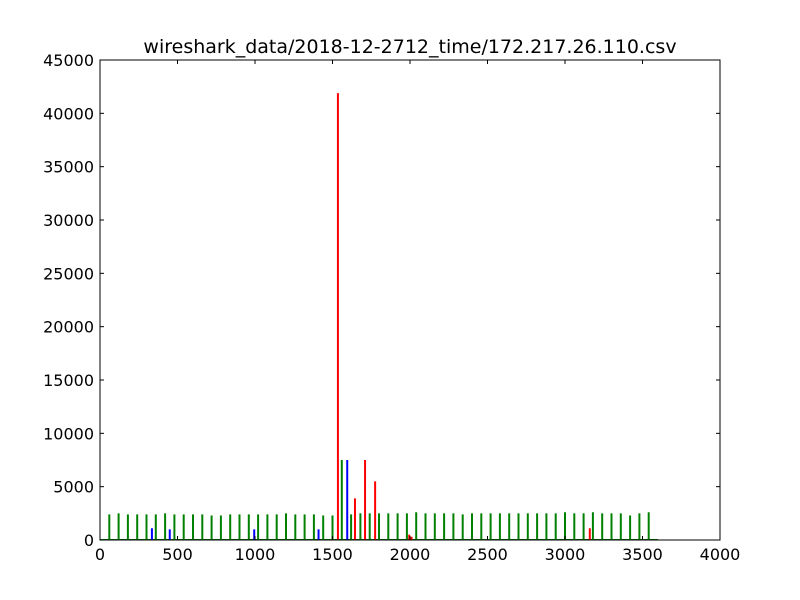 This screenshot has height=600, width=800. I want to click on x-tick-label: 2000, so click(410, 554).